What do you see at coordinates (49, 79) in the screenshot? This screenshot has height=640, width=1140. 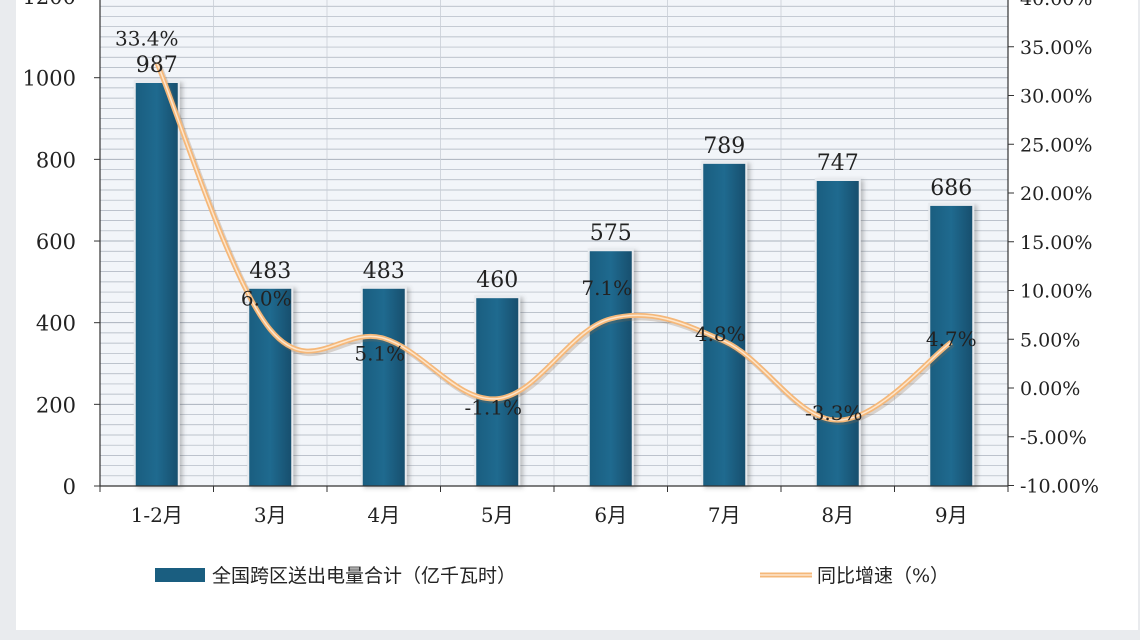 I see `left-tick-label: 1000` at bounding box center [49, 79].